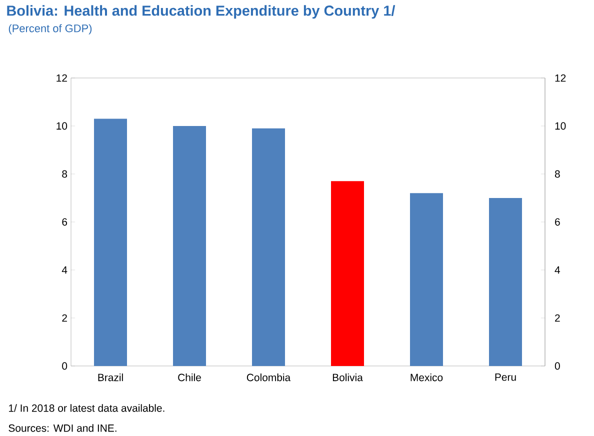 Image resolution: width=594 pixels, height=436 pixels. I want to click on x-tick-label: Peru, so click(505, 377).